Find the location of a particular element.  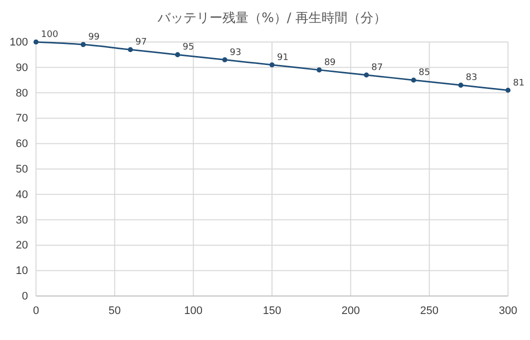

x-tick-label: 150 is located at coordinates (272, 310).